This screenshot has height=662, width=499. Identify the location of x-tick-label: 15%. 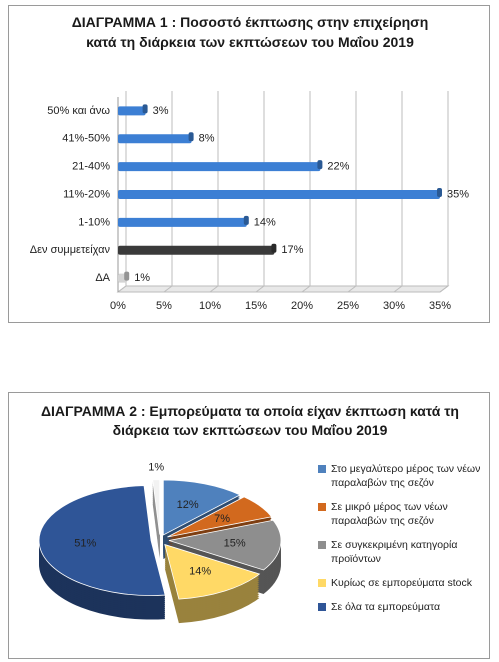
(256, 306).